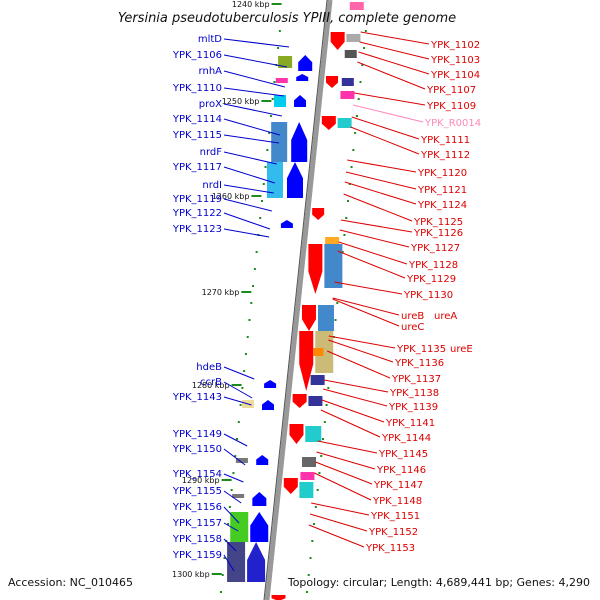  I want to click on gene-label-ypk-1157: YPK_1157, so click(197, 523).